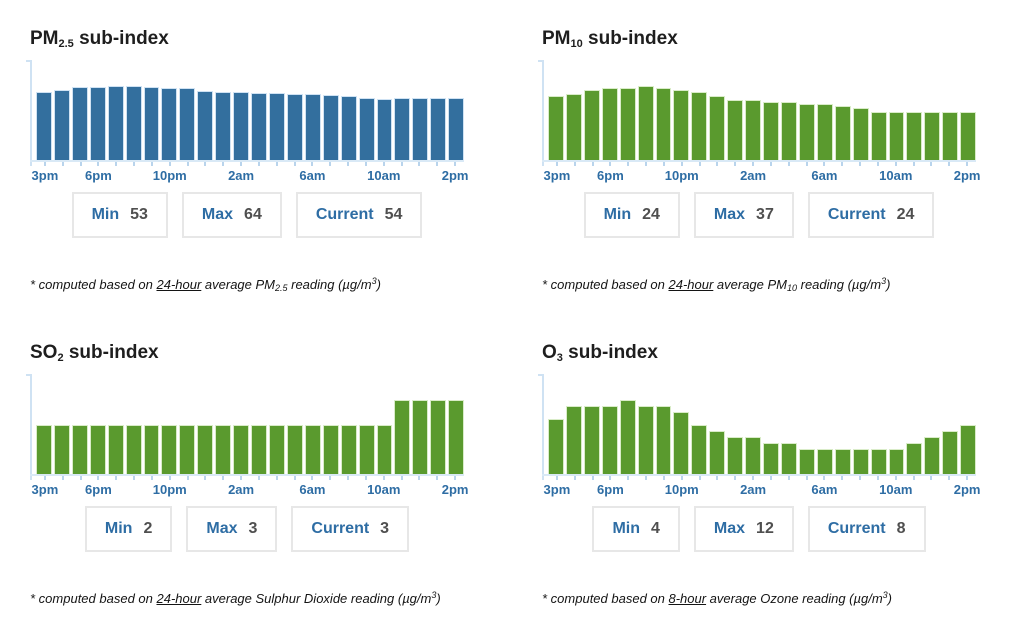  I want to click on x-axis-labels: 3pm 6pm 10pm 2am 6am 10am 2pm, so click(250, 490).